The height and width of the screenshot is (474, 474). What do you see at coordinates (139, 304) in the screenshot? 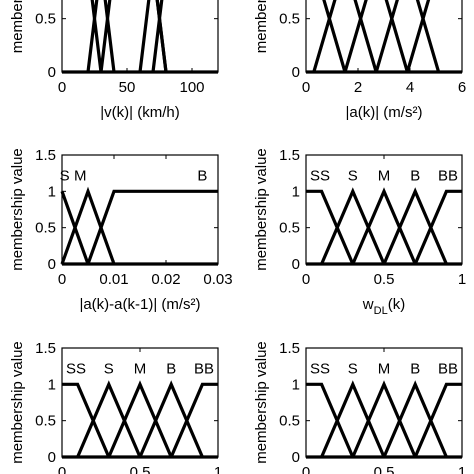
I see `x-axis-label: |a(k)-a(k-1)| (m/s²)` at bounding box center [139, 304].